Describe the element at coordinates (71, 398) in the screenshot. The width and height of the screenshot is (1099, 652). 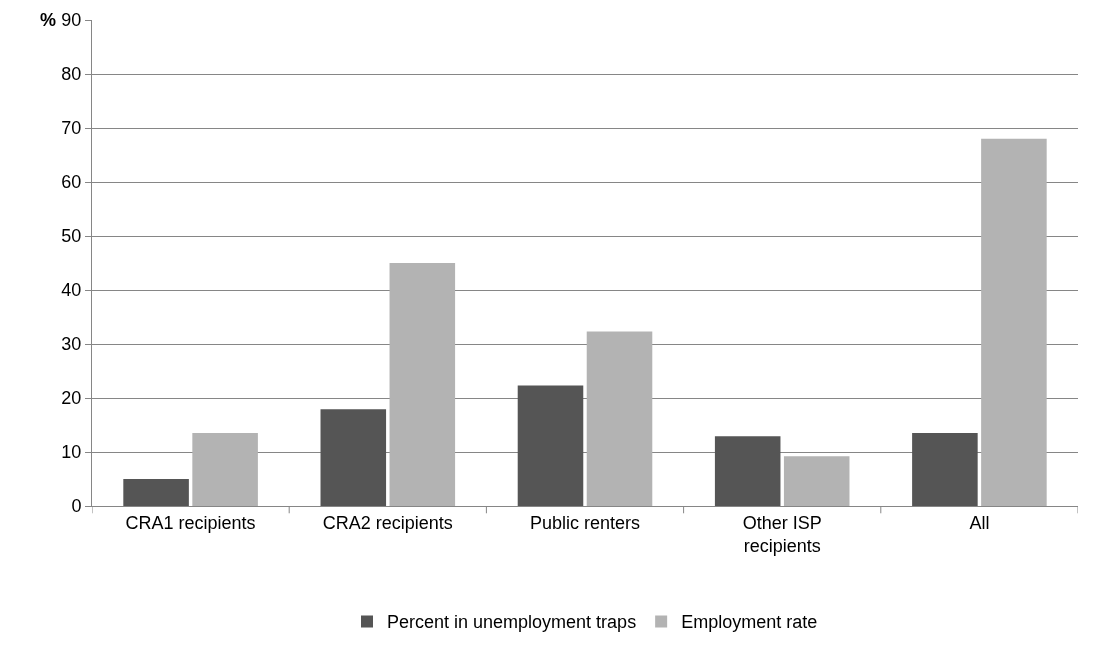
I see `y-tick-label: 20` at that location.